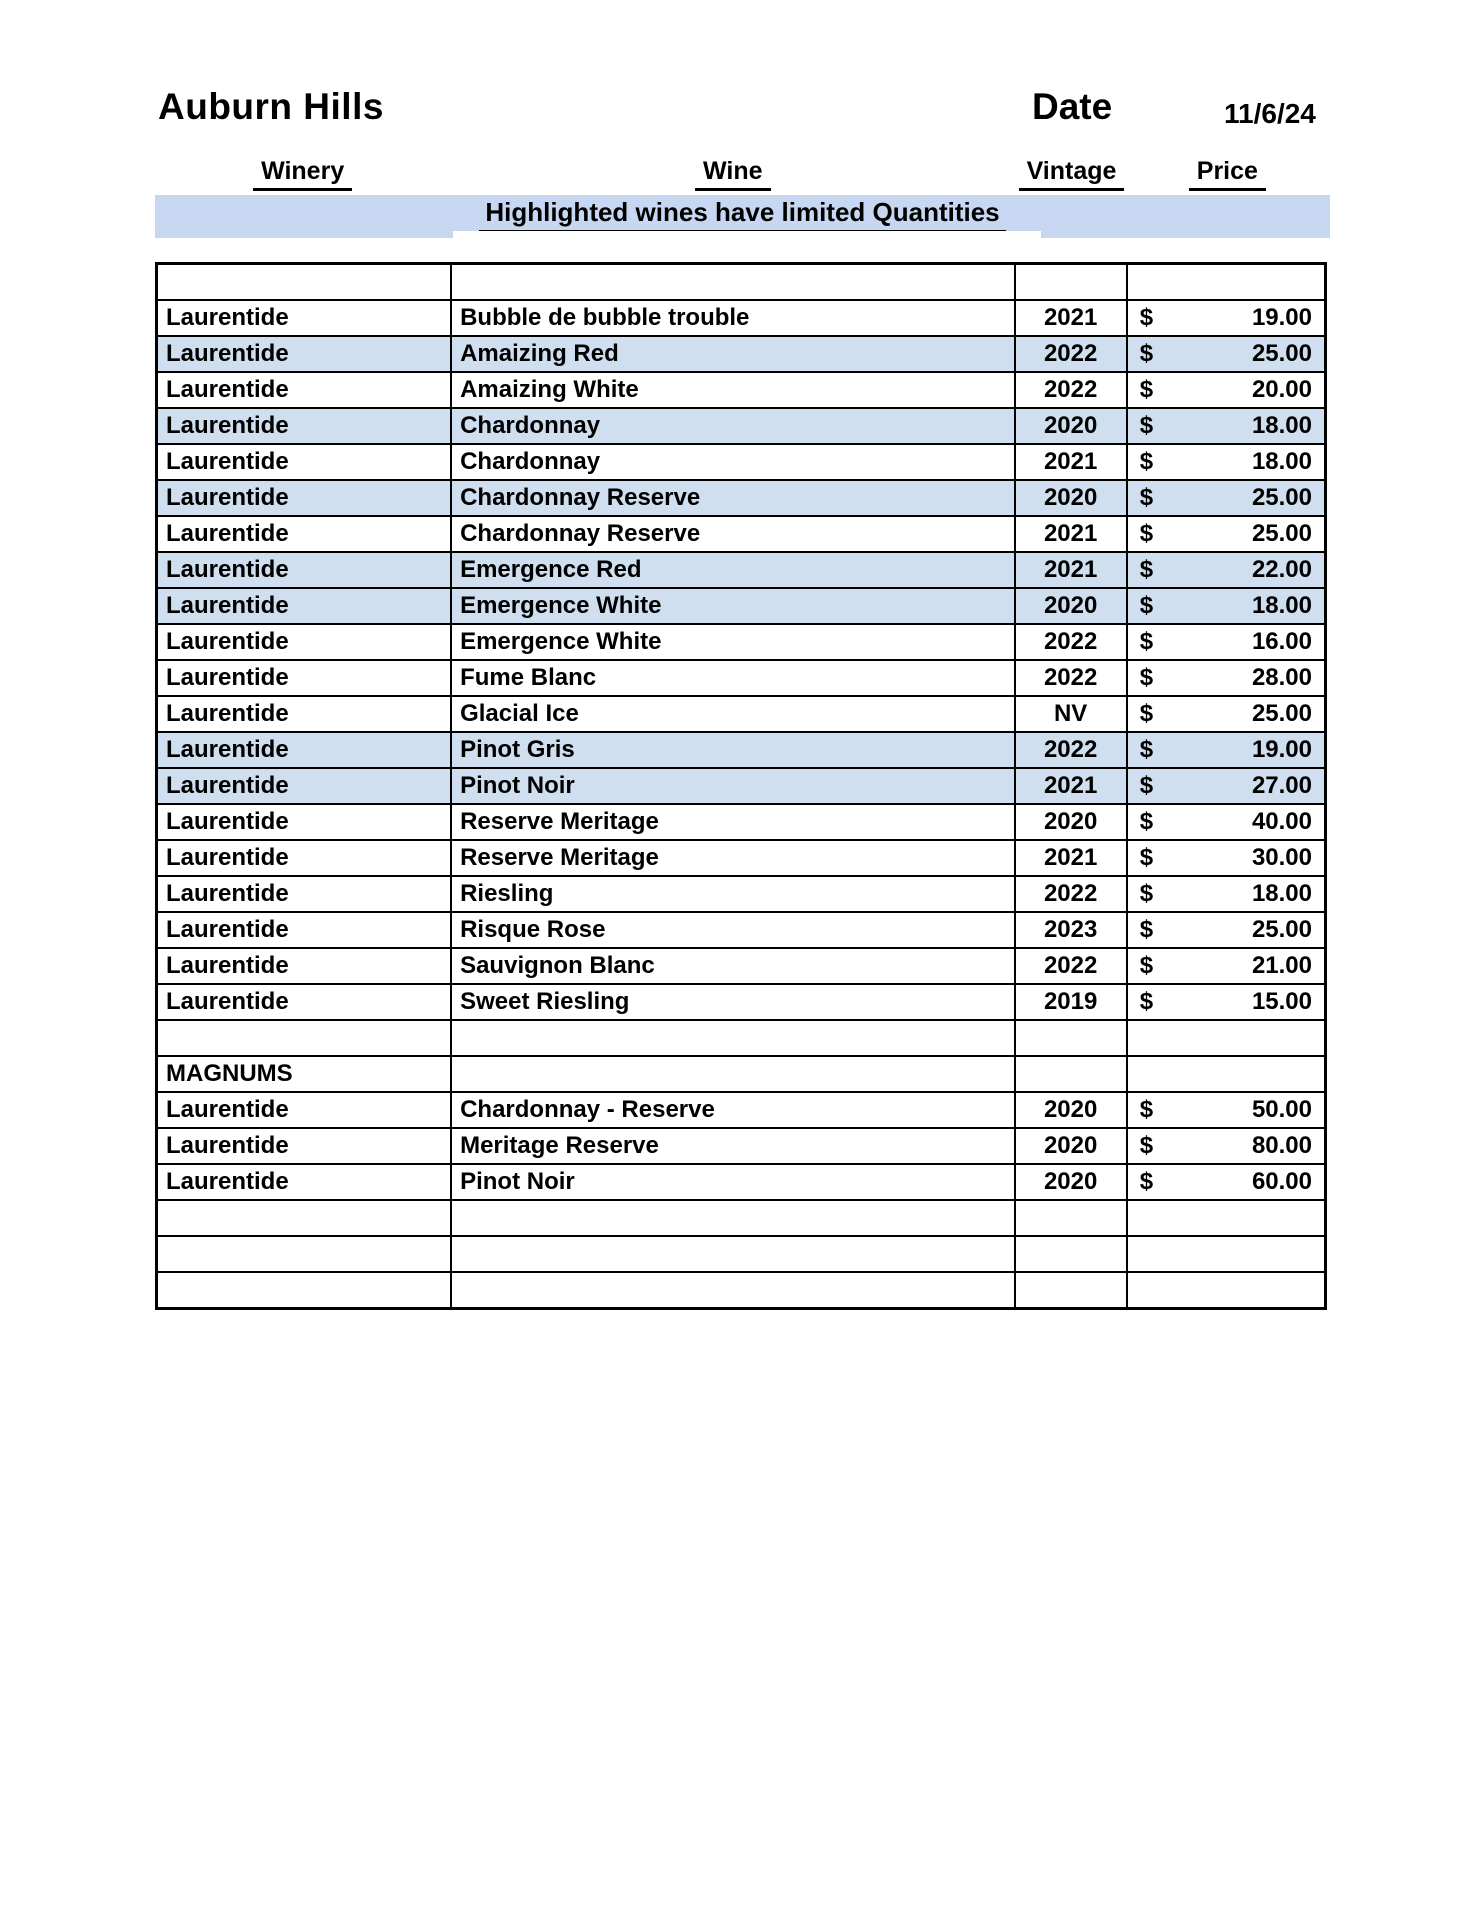 This screenshot has height=1920, width=1484. Describe the element at coordinates (1281, 1001) in the screenshot. I see `price-value: 15.00` at that location.